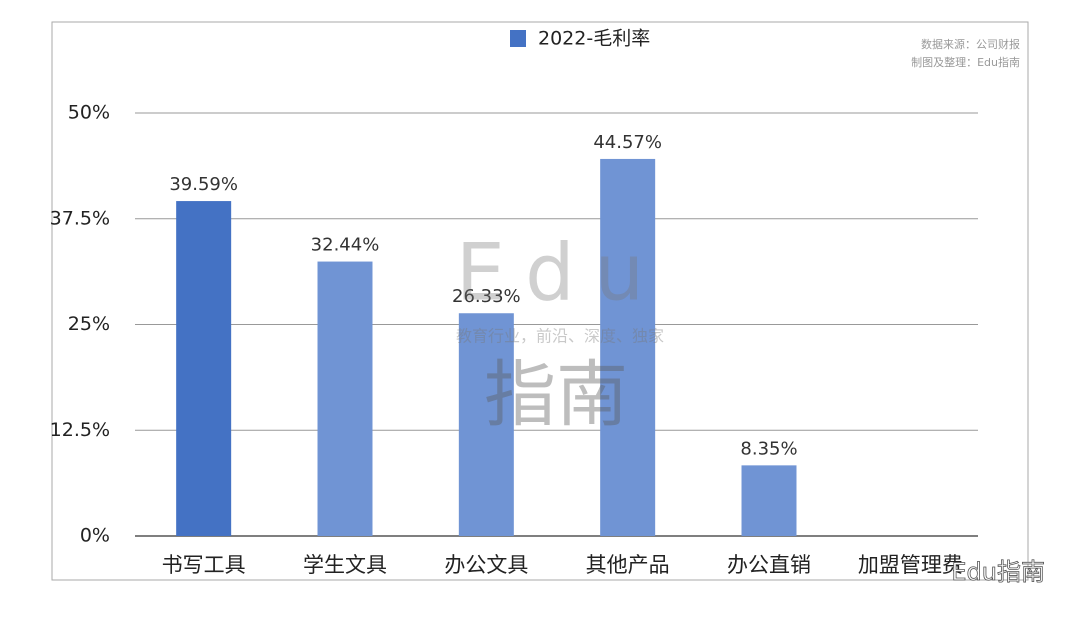 Image resolution: width=1080 pixels, height=620 pixels. Describe the element at coordinates (89, 113) in the screenshot. I see `y-tick-label: 50%` at that location.